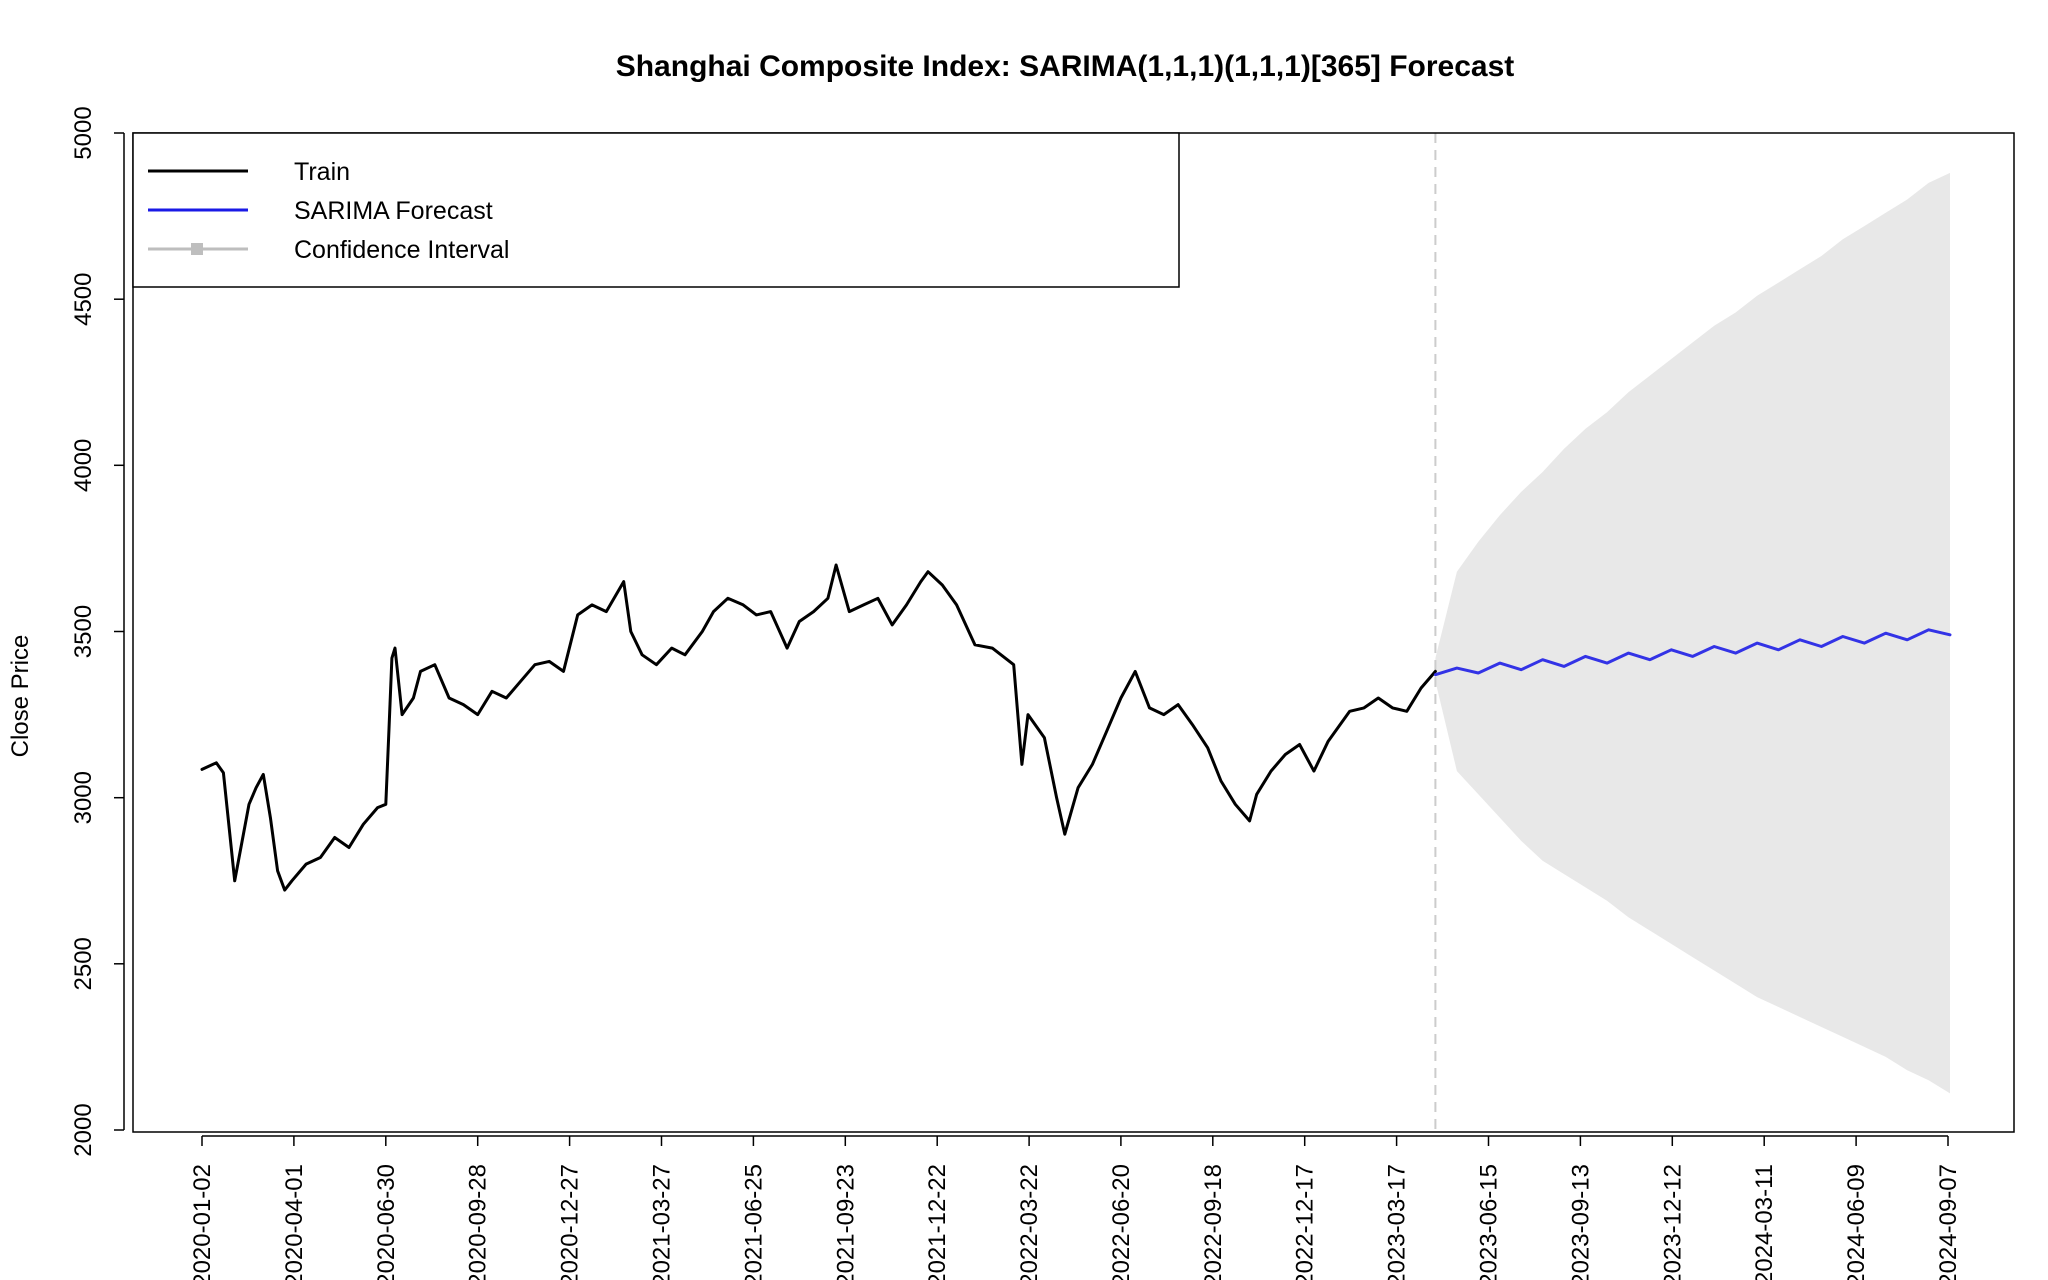  I want to click on x-tick-label: 2020-04-01, so click(294, 1222).